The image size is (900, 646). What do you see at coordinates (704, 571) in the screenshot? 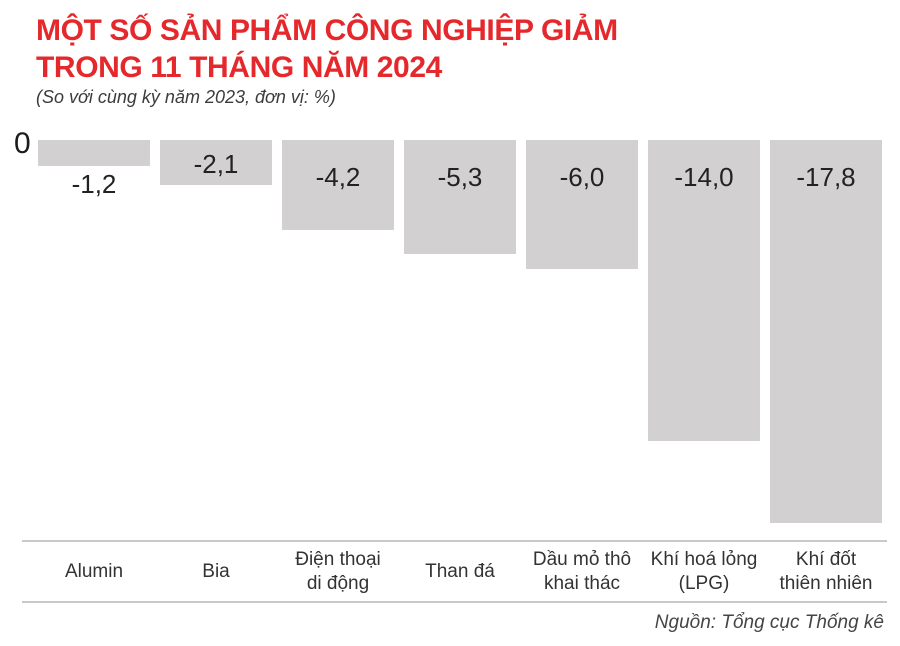
I see `category-label-6: Khí hoá lỏng (LPG)` at bounding box center [704, 571].